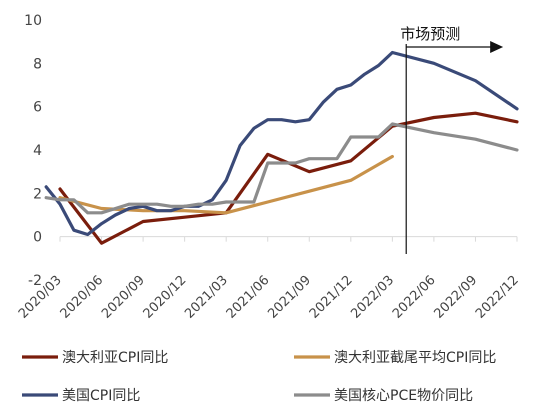  What do you see at coordinates (430, 34) in the screenshot?
I see `forecast-label: 市场预测` at bounding box center [430, 34].